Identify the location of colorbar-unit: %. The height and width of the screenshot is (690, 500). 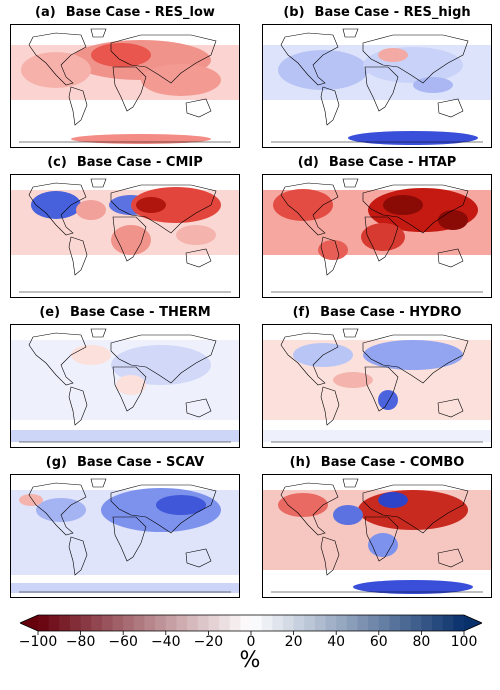
(250, 660).